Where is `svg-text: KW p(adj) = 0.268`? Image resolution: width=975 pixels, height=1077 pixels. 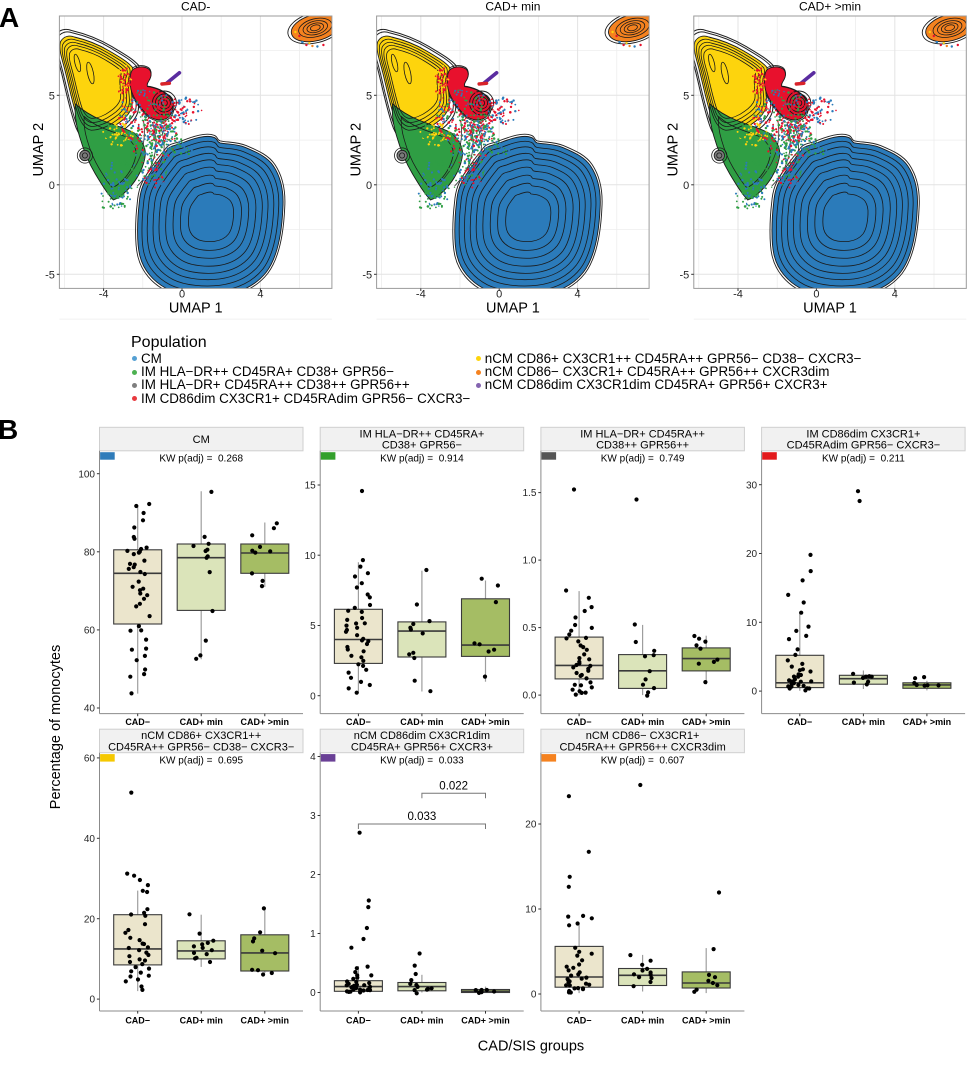 svg-text: KW p(adj) = 0.268 is located at coordinates (201, 458).